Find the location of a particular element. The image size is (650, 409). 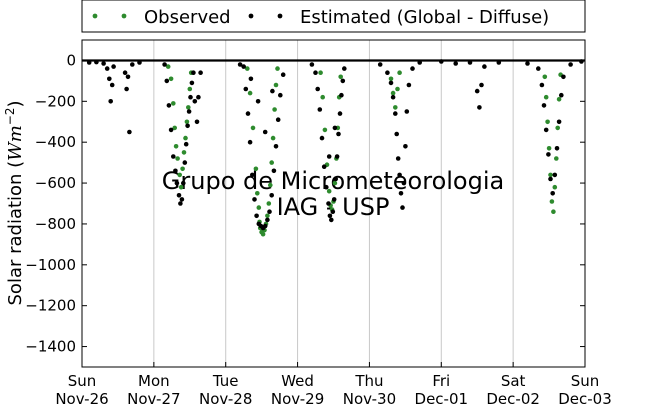

x-tick-label: Nov-30 is located at coordinates (369, 399).